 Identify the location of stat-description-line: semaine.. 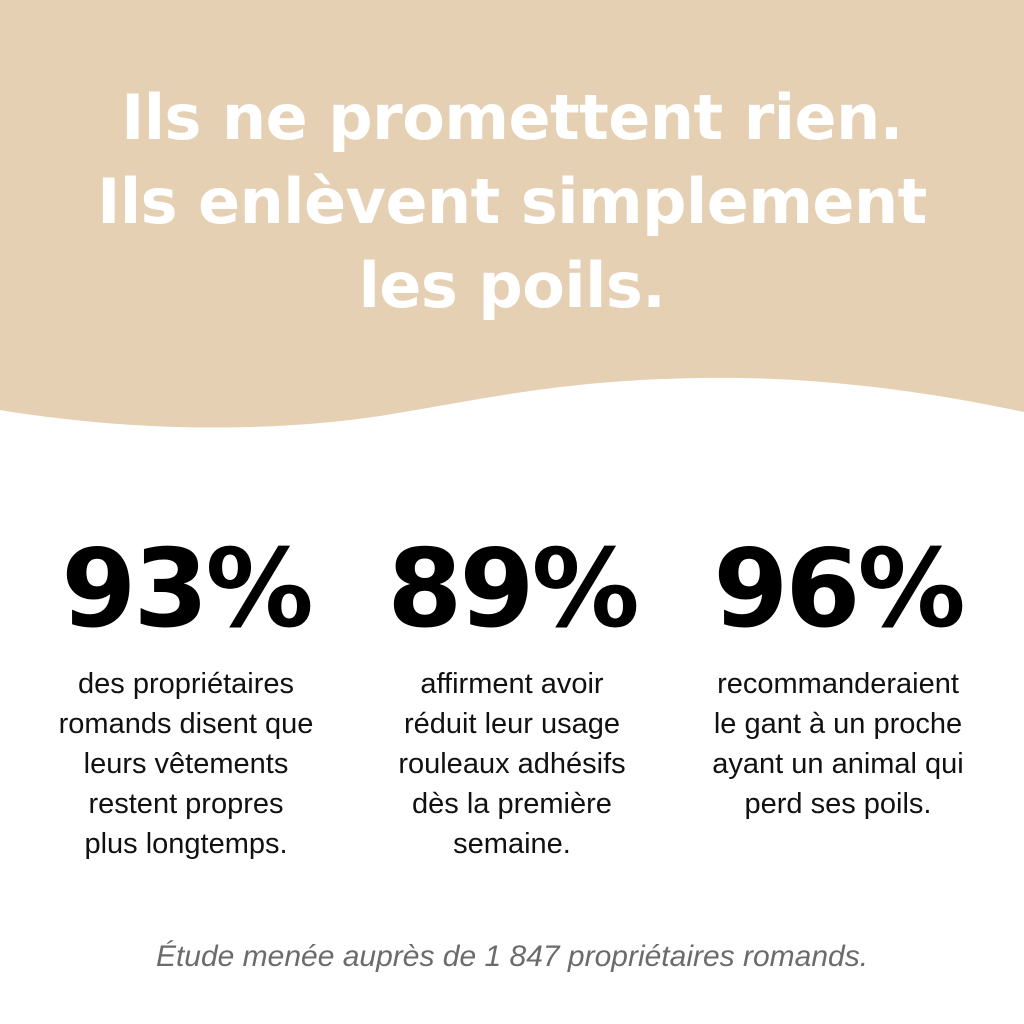
(512, 844).